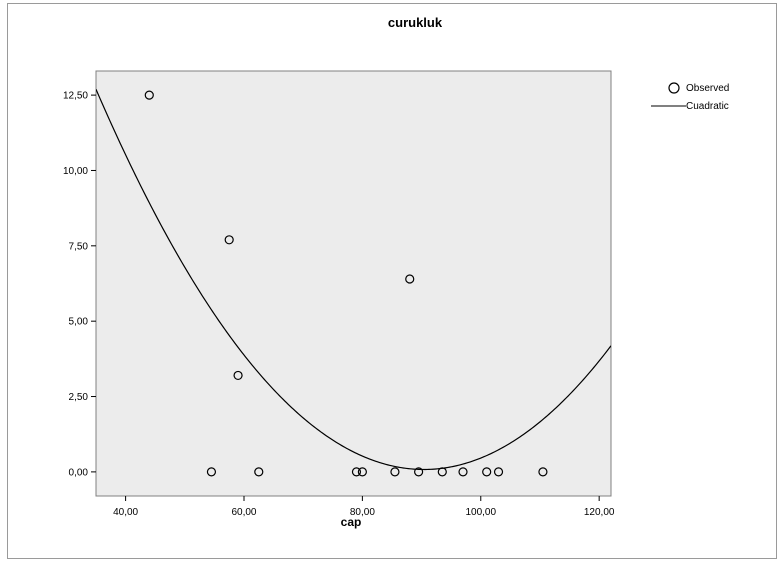 Image resolution: width=783 pixels, height=563 pixels. What do you see at coordinates (362, 512) in the screenshot?
I see `x-tick-label: 80,00` at bounding box center [362, 512].